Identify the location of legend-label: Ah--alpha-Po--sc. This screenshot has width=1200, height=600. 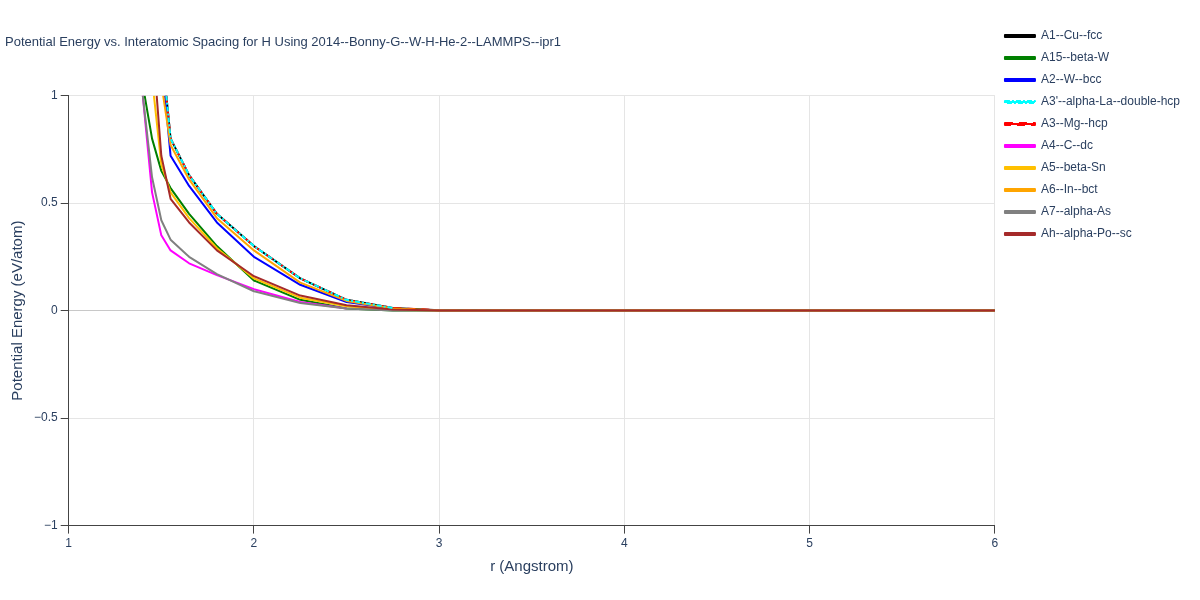
(1086, 233).